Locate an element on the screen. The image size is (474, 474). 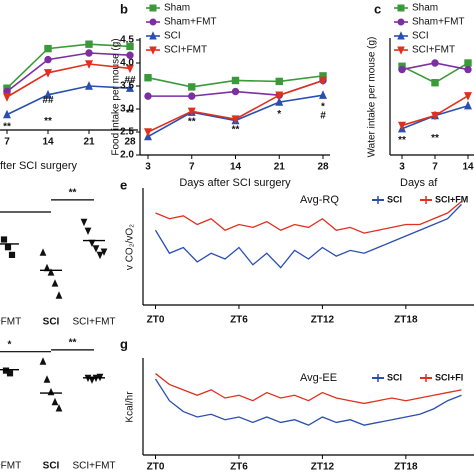
x-tick-label: +FMT is located at coordinates (10, 466).